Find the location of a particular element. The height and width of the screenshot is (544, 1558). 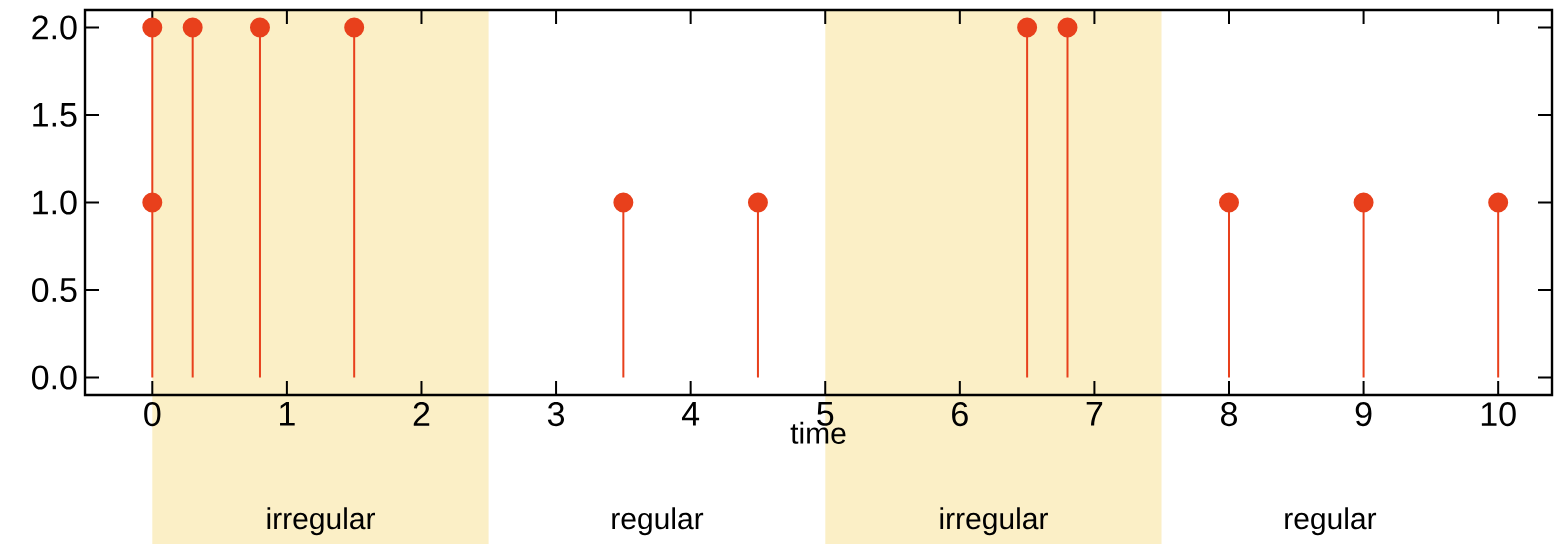

x-tick-label: 2 is located at coordinates (421, 414).